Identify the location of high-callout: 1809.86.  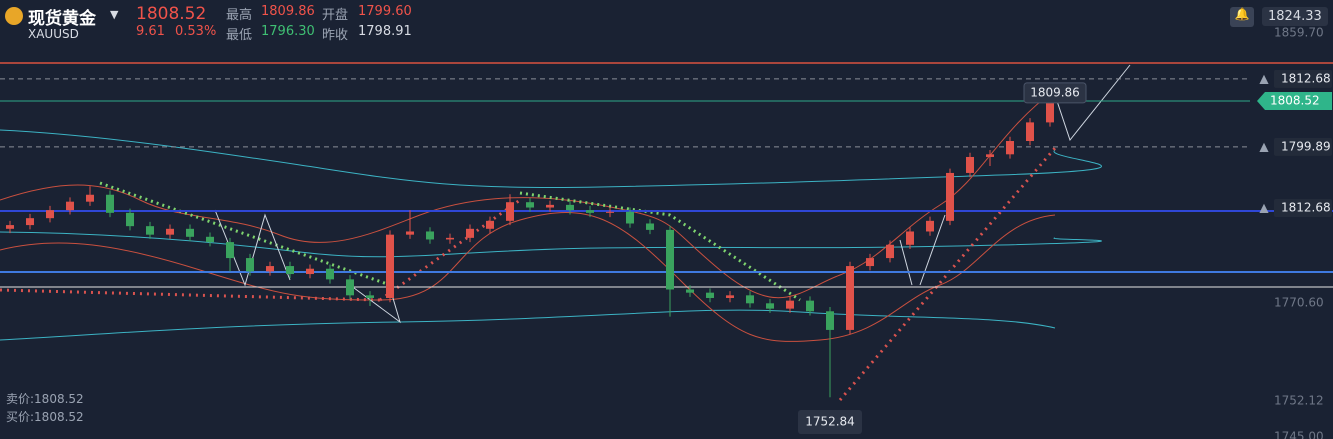
(1055, 92).